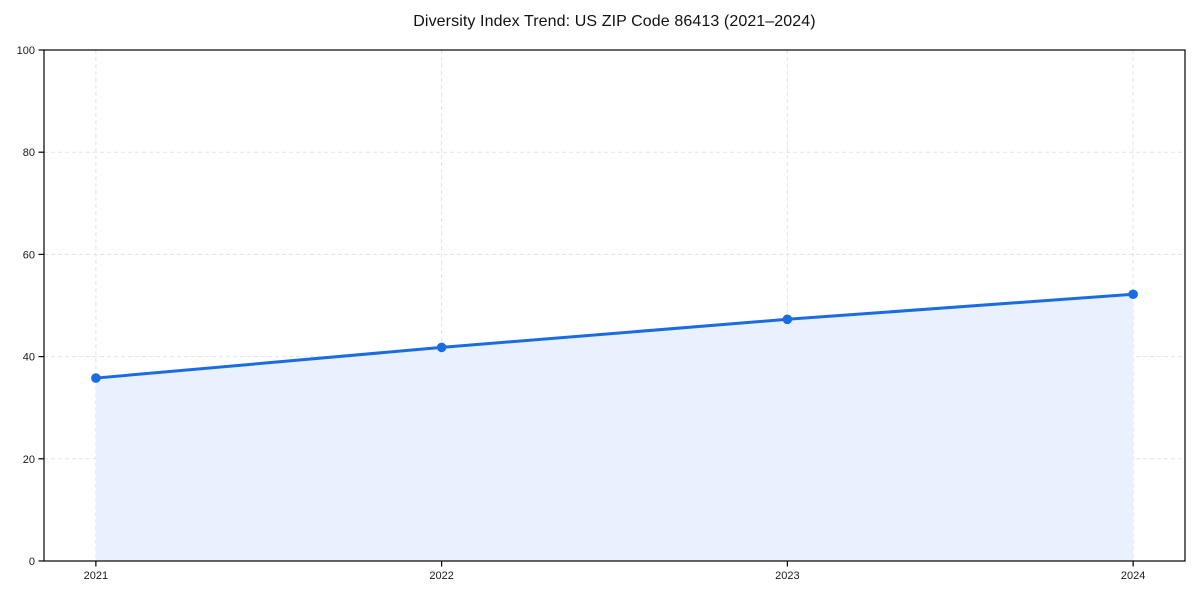 This screenshot has height=600, width=1200. I want to click on y-tick-label: 40, so click(29, 358).